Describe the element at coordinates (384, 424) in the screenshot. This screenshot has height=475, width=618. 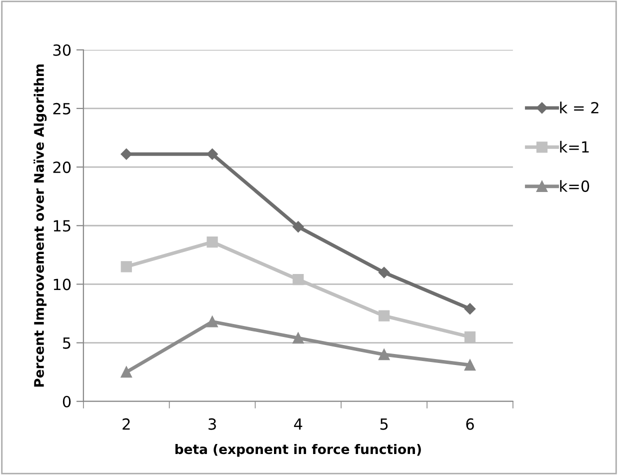
I see `x-tick-label: 5` at that location.